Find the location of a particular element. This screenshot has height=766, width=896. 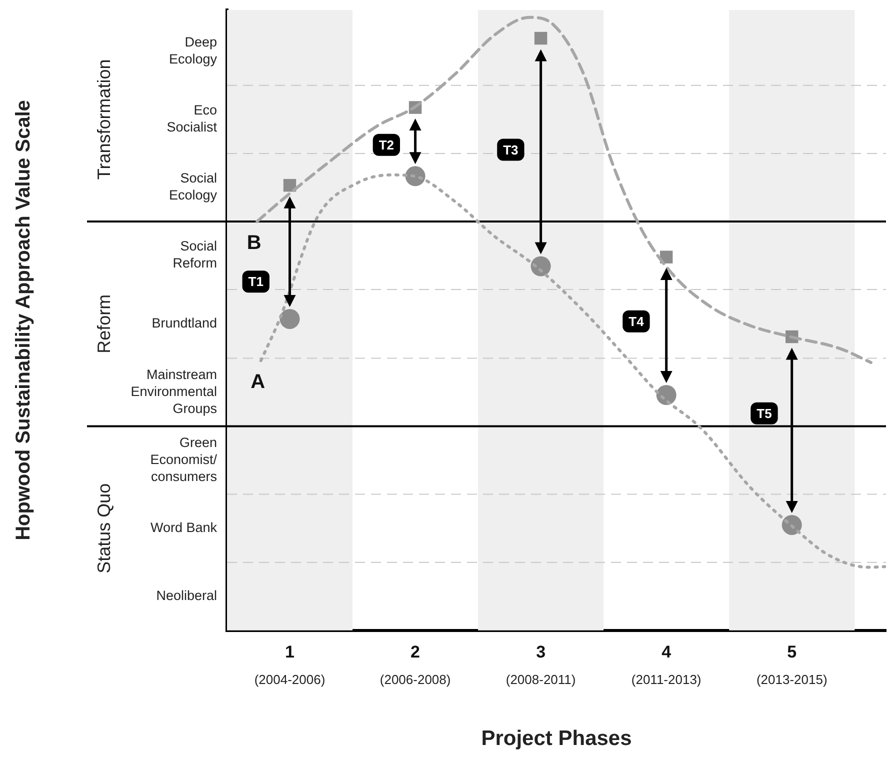

text: (2006-2008) is located at coordinates (415, 679).